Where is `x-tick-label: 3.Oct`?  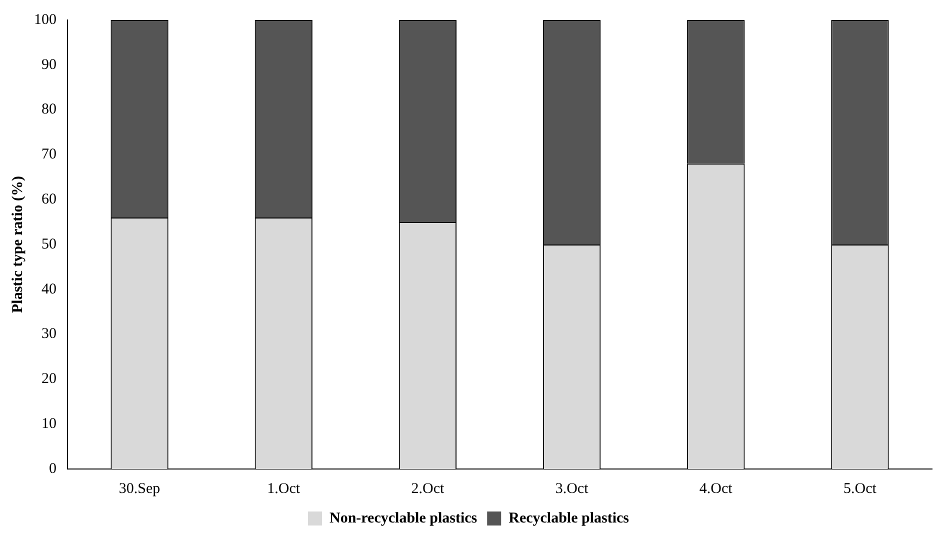
x-tick-label: 3.Oct is located at coordinates (572, 488).